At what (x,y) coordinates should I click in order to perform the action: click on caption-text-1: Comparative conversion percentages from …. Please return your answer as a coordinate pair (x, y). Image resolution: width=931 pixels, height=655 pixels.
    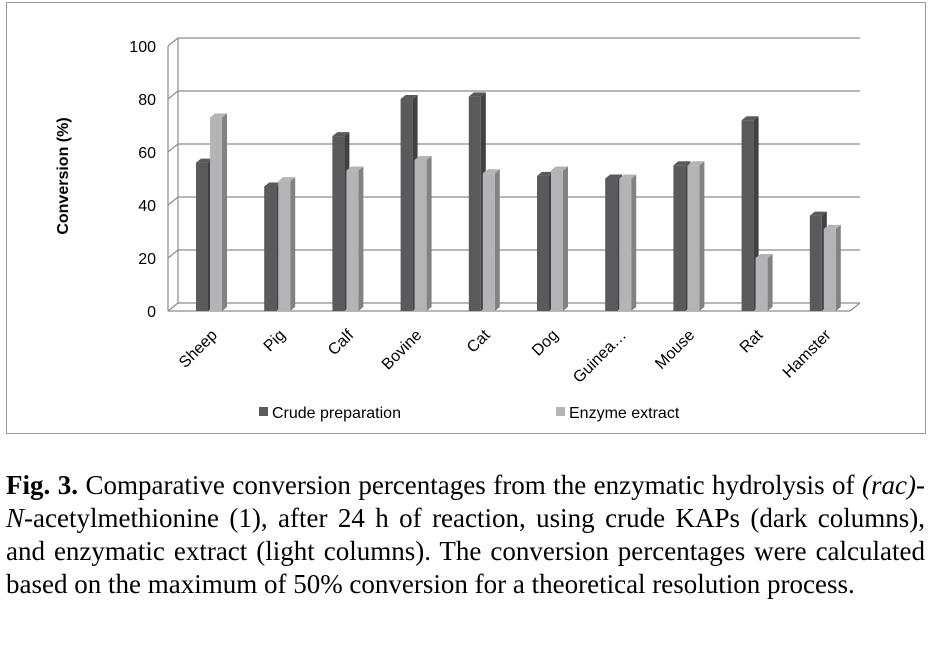
    Looking at the image, I should click on (470, 485).